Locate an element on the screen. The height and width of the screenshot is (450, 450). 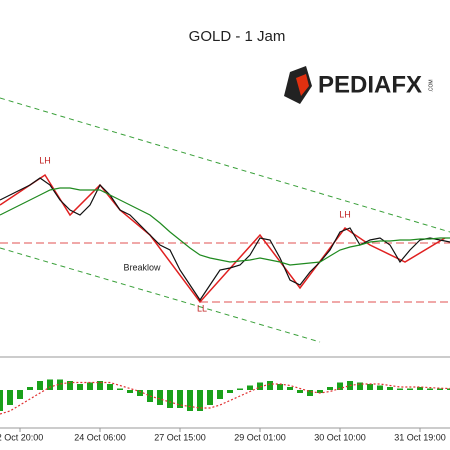
annotation: Breaklow is located at coordinates (142, 267).